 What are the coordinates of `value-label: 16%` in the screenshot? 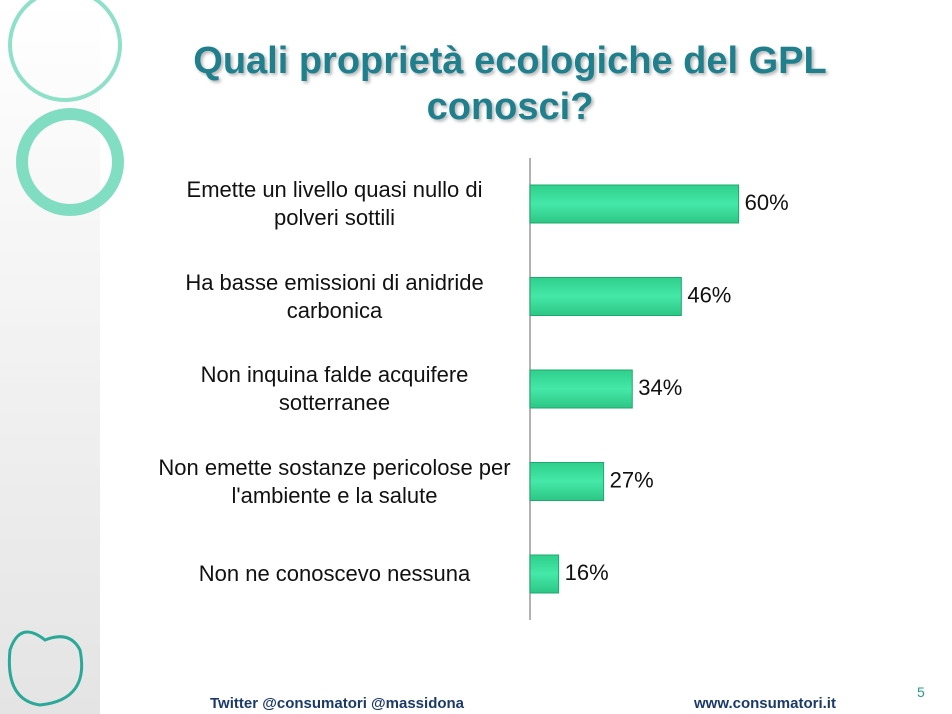 It's located at (587, 572).